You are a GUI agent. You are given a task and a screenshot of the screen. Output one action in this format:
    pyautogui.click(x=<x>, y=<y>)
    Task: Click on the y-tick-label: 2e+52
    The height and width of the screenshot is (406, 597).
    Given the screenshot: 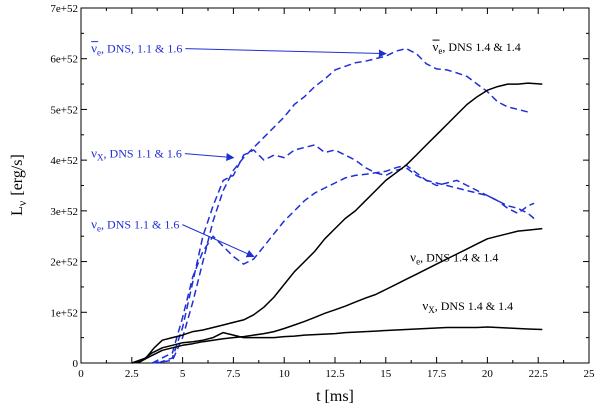 What is the action you would take?
    pyautogui.click(x=64, y=263)
    